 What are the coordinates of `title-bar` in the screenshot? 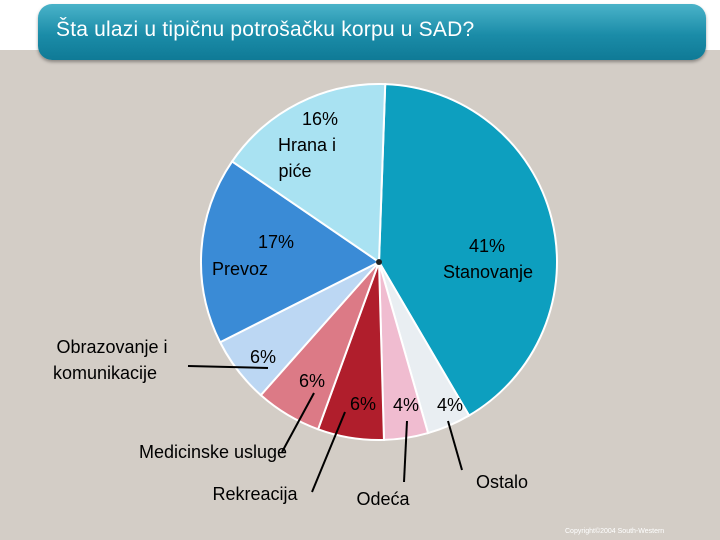 It's located at (372, 32).